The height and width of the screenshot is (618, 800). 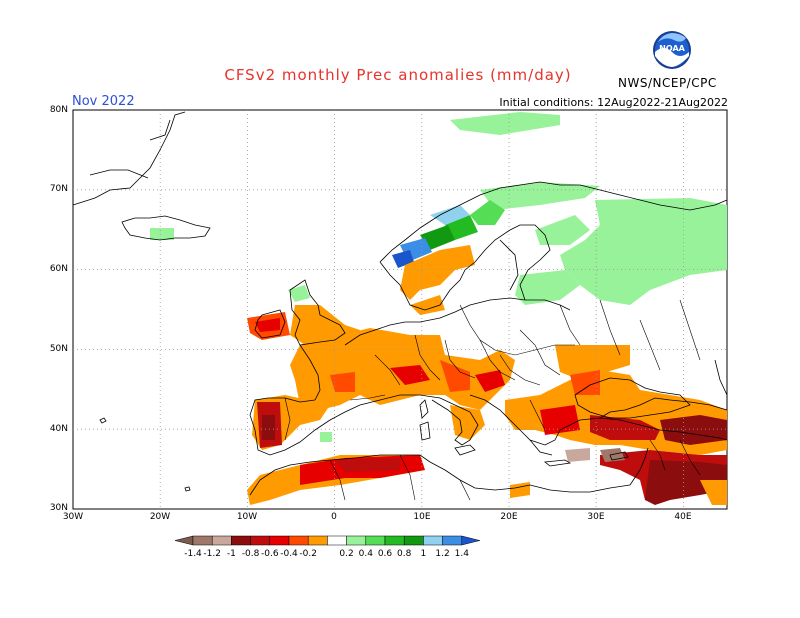 I want to click on lon-label-20e: 20E, so click(x=509, y=517).